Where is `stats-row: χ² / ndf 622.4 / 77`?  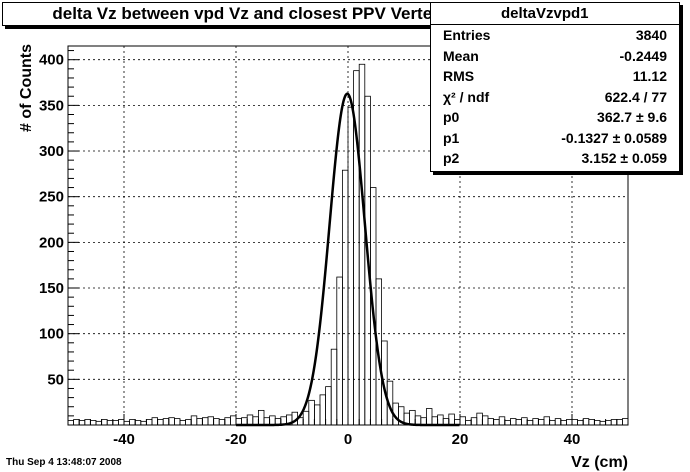
stats-row: χ² / ndf 622.4 / 77 is located at coordinates (555, 97).